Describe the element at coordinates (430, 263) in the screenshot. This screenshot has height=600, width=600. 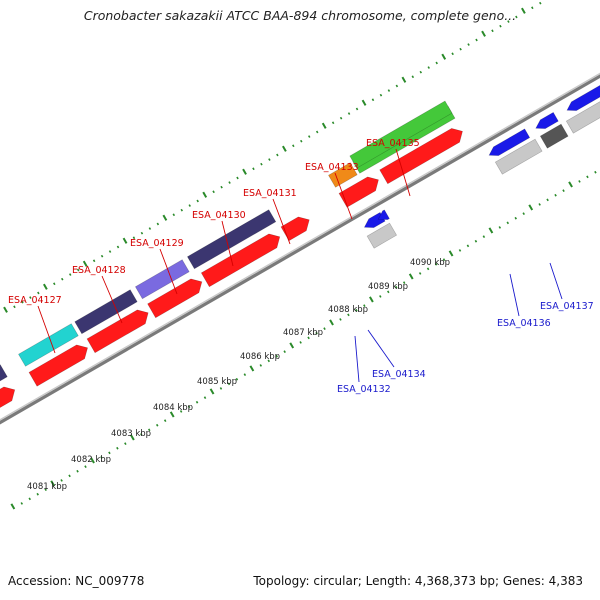
I see `tick-label-4090: 4090 kbp` at that location.